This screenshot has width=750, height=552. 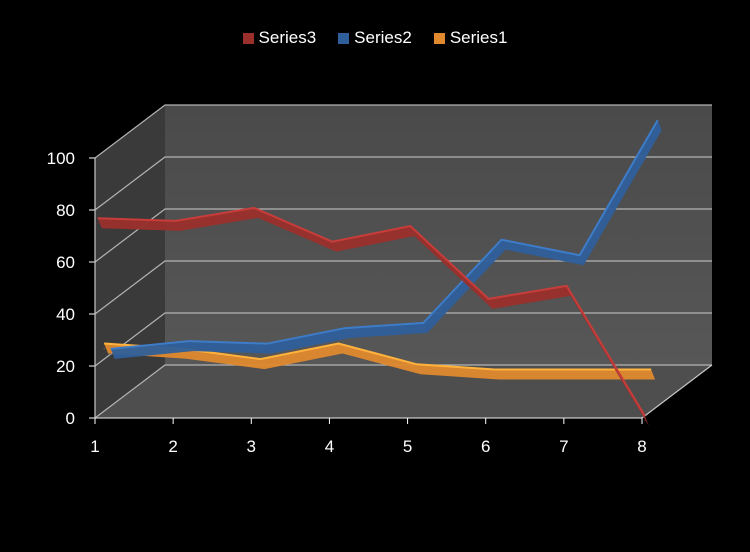 What do you see at coordinates (368, 437) in the screenshot?
I see `x-axis-ticks: 1 2 3 4 5 6 7 8` at bounding box center [368, 437].